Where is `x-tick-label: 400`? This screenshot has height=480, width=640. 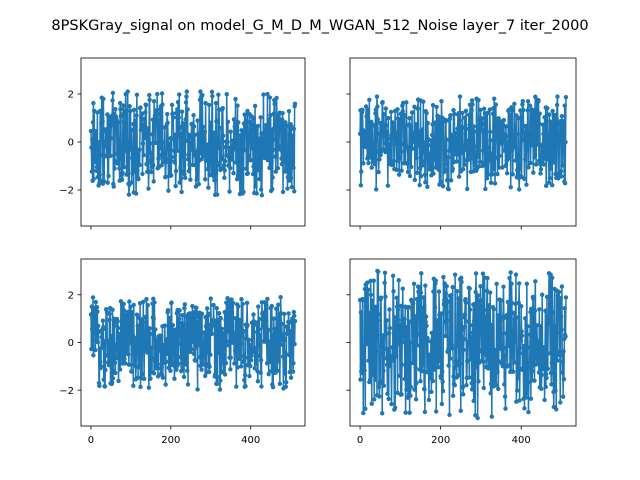 x-tick-label: 400 is located at coordinates (521, 440).